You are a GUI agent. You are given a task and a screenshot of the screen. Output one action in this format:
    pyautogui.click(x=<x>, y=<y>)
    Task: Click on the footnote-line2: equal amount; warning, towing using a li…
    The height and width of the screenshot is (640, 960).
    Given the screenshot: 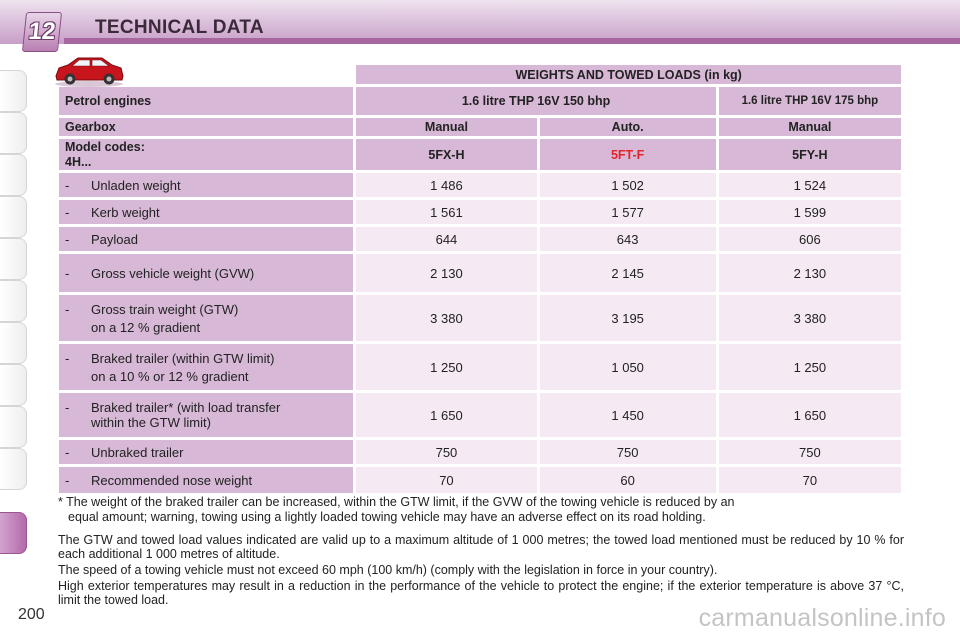 What is the action you would take?
    pyautogui.click(x=387, y=517)
    